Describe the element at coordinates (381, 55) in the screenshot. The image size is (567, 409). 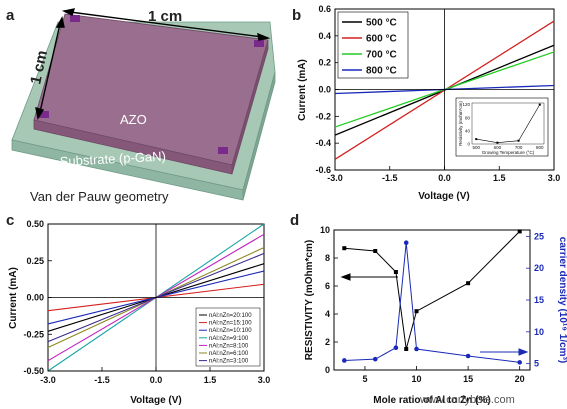
I see `panel-b-legend-entry-2: 700 °C` at that location.